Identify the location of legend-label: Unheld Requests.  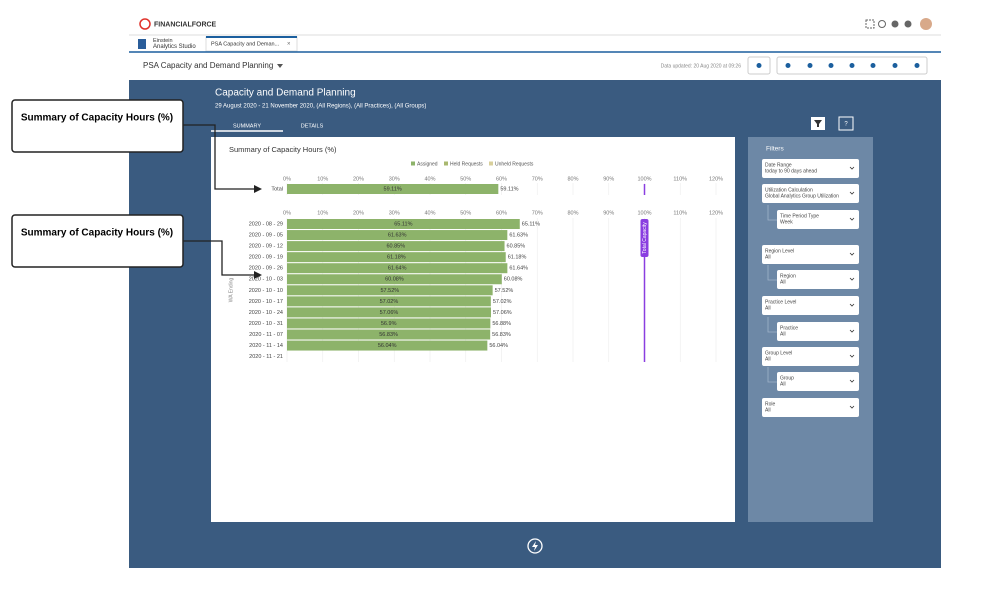
(514, 164).